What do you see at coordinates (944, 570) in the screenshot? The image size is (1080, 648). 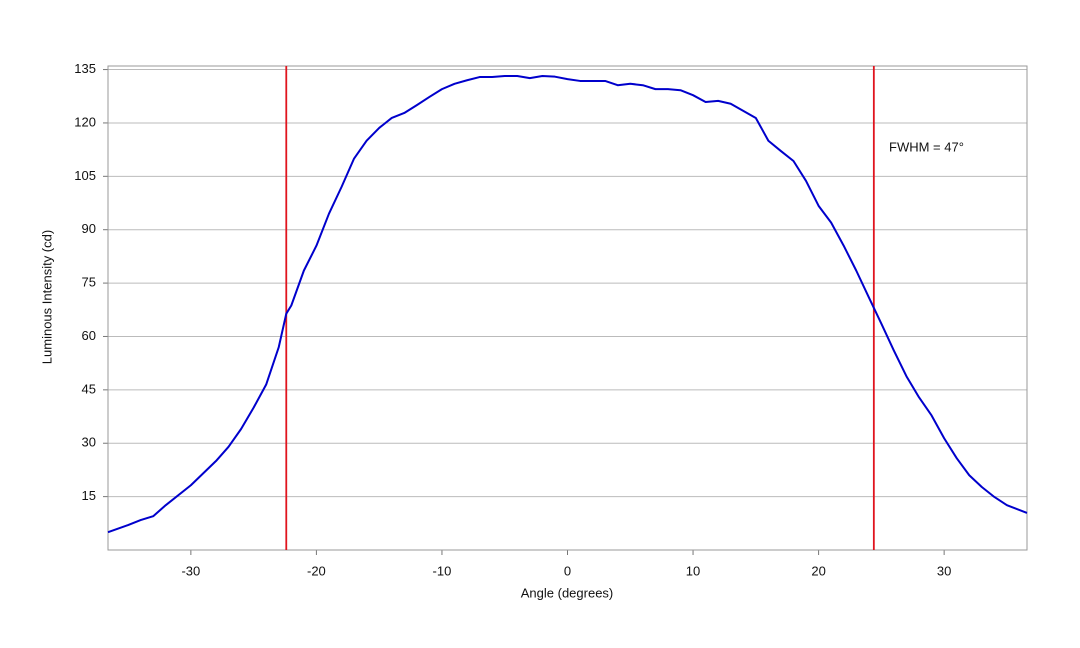 I see `x-tick-label: 30` at bounding box center [944, 570].